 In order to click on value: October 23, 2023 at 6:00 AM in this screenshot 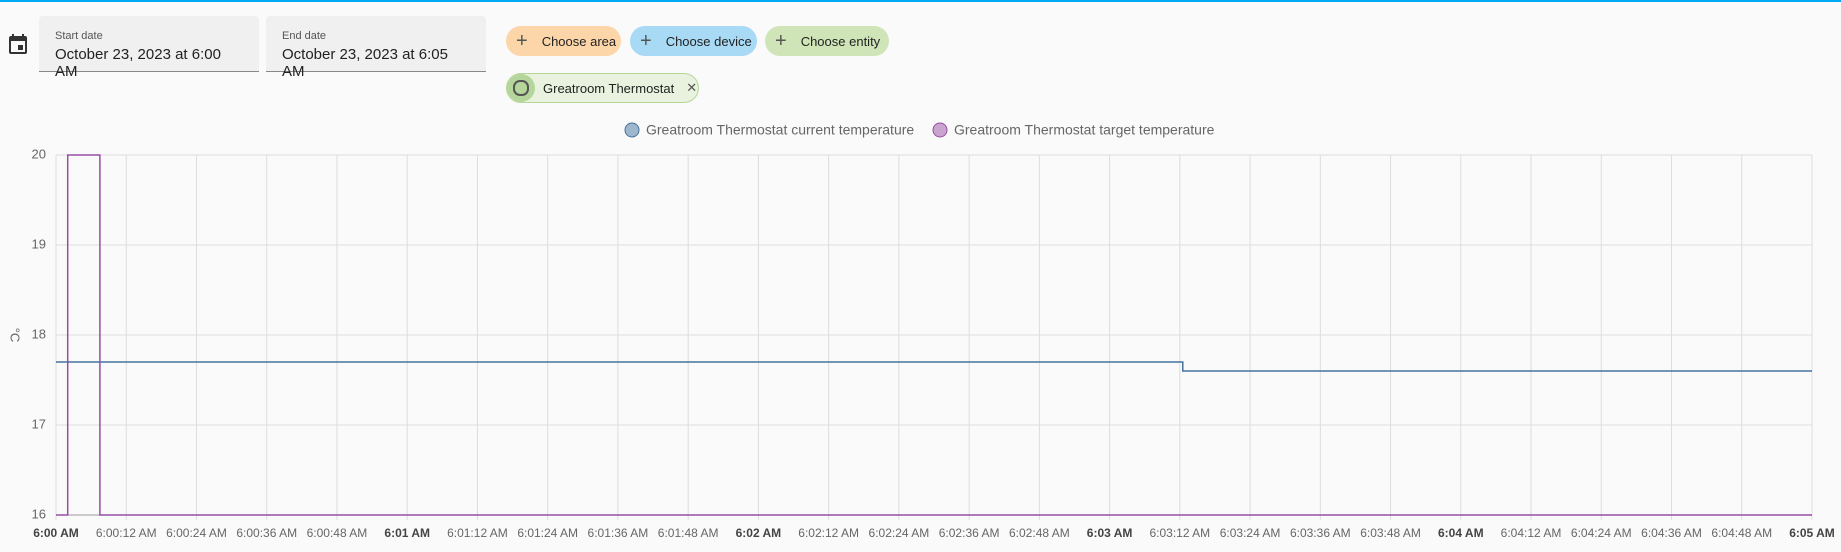, I will do `click(138, 63)`.